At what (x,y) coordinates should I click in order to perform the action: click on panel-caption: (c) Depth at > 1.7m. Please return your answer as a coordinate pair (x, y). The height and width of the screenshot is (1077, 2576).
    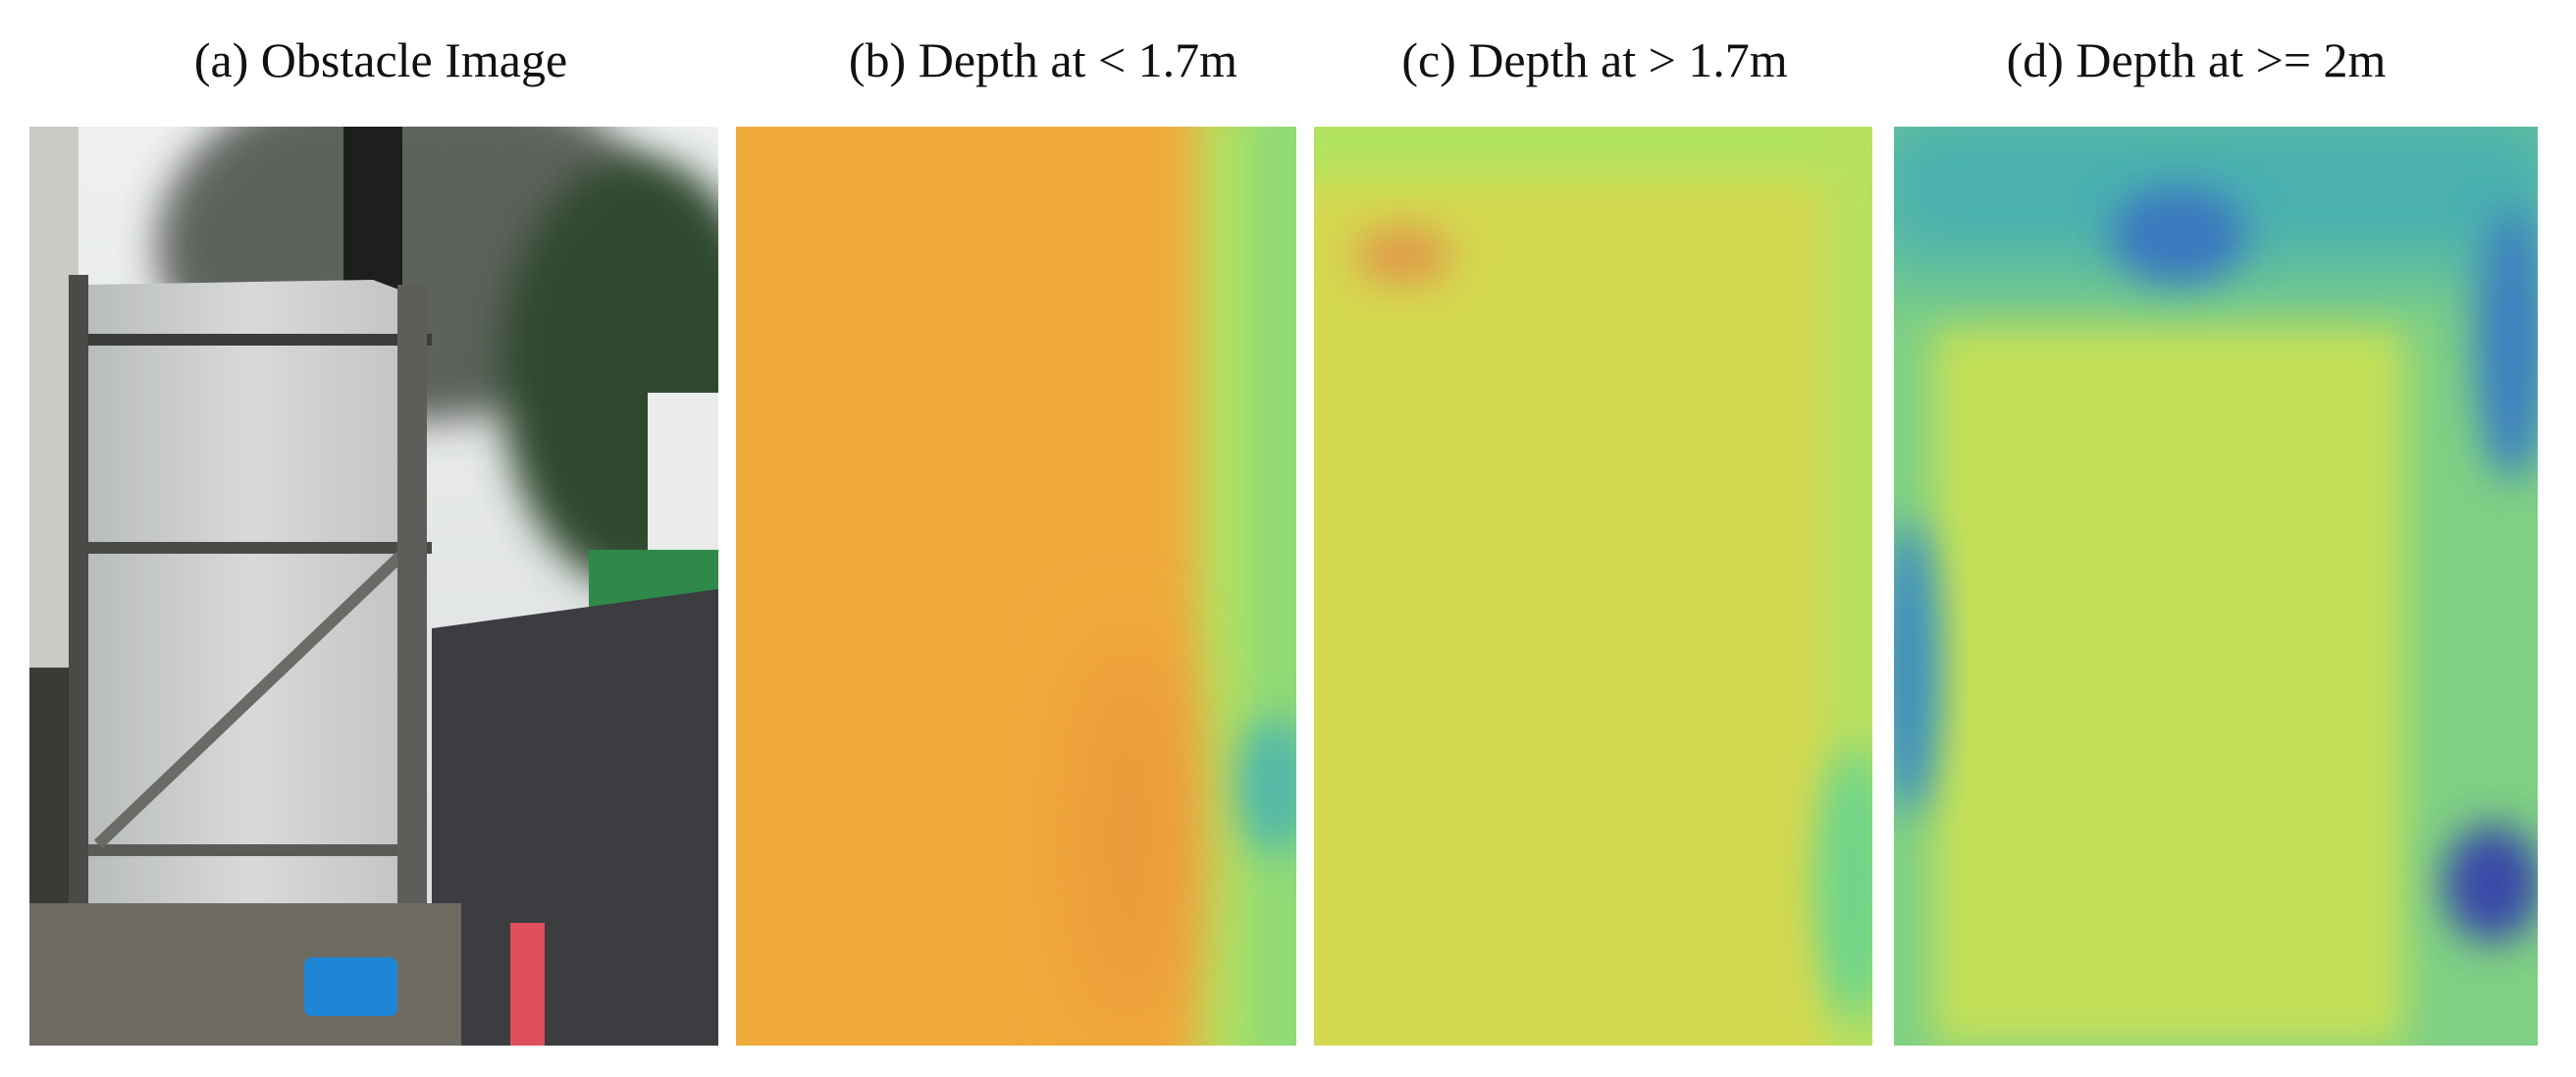
    Looking at the image, I should click on (1594, 59).